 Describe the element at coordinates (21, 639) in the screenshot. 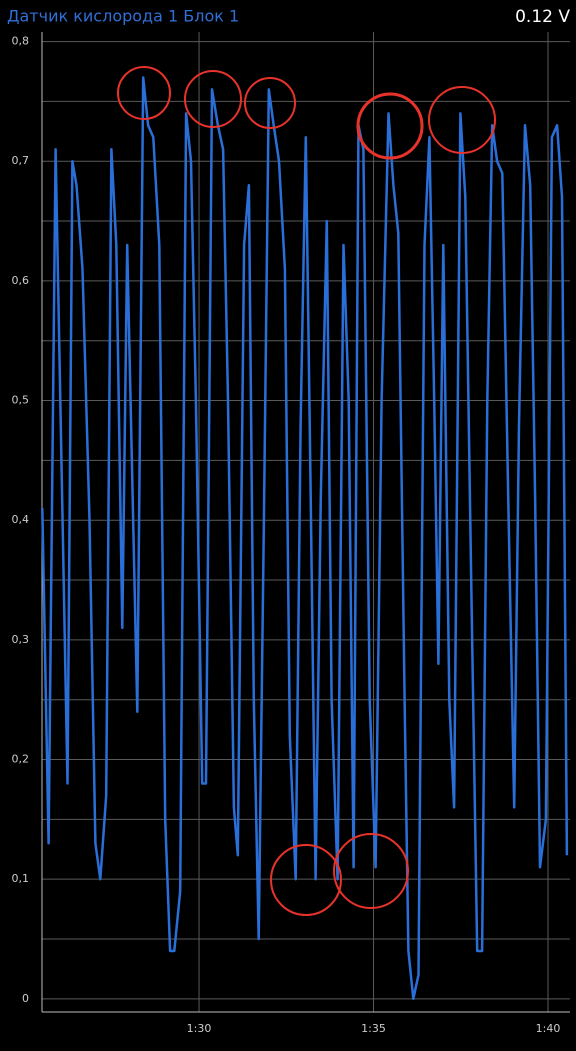

I see `y-tick-label: 0,3` at that location.